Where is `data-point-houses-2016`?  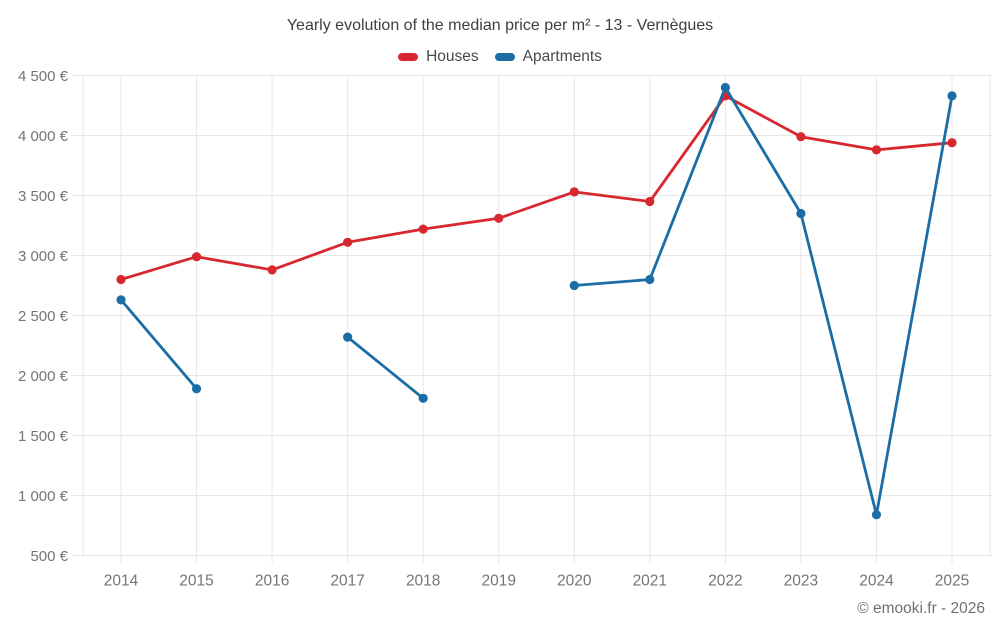
data-point-houses-2016 is located at coordinates (272, 270).